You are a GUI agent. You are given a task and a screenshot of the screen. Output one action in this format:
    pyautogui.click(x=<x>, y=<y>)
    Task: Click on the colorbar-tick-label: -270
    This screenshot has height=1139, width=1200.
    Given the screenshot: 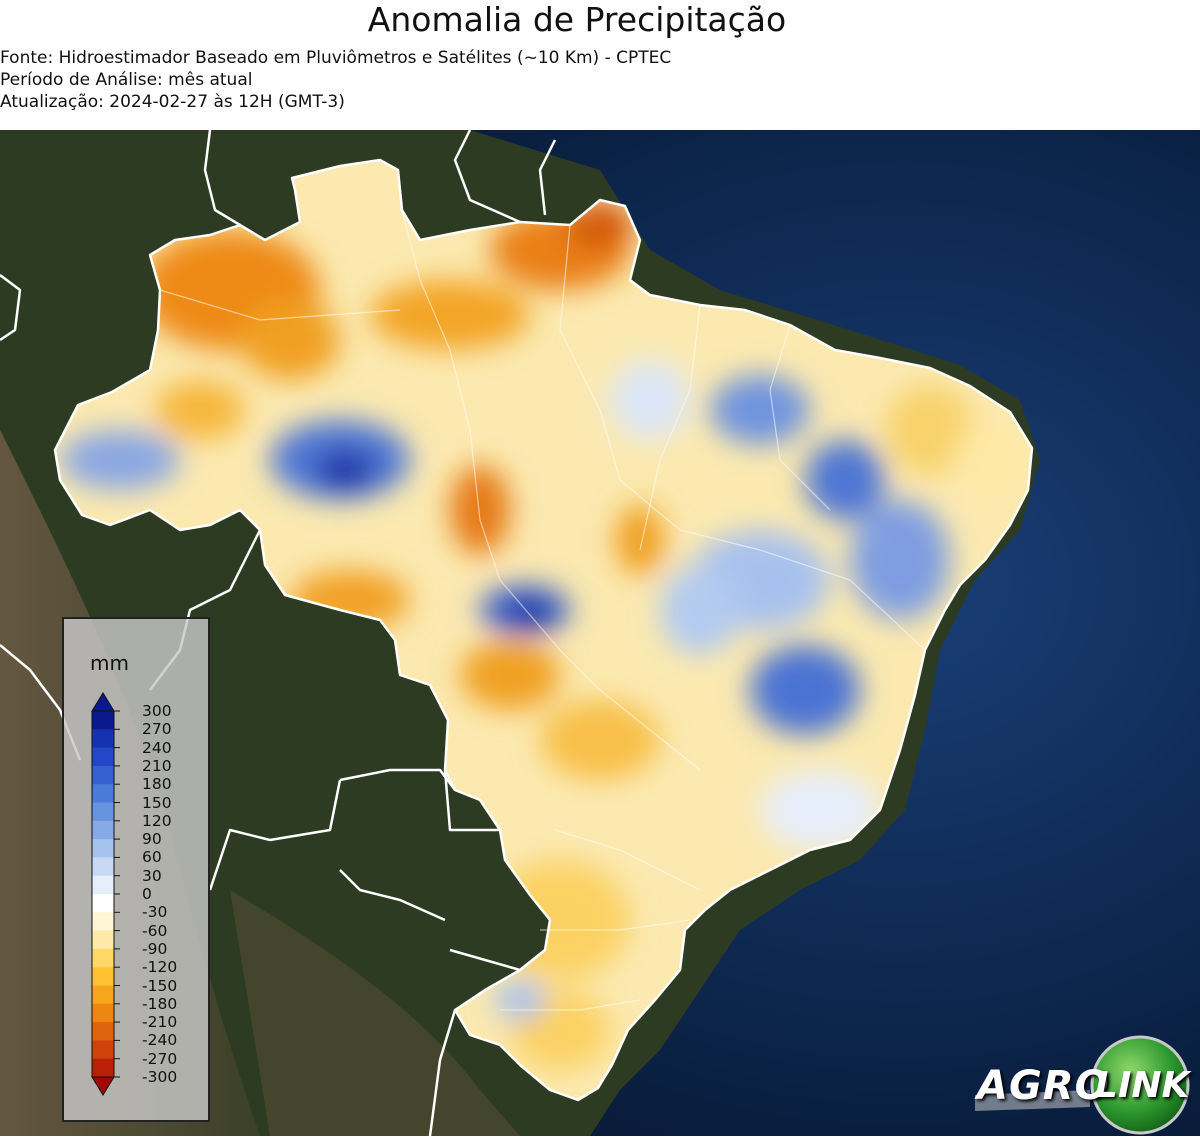 What is the action you would take?
    pyautogui.click(x=160, y=1058)
    